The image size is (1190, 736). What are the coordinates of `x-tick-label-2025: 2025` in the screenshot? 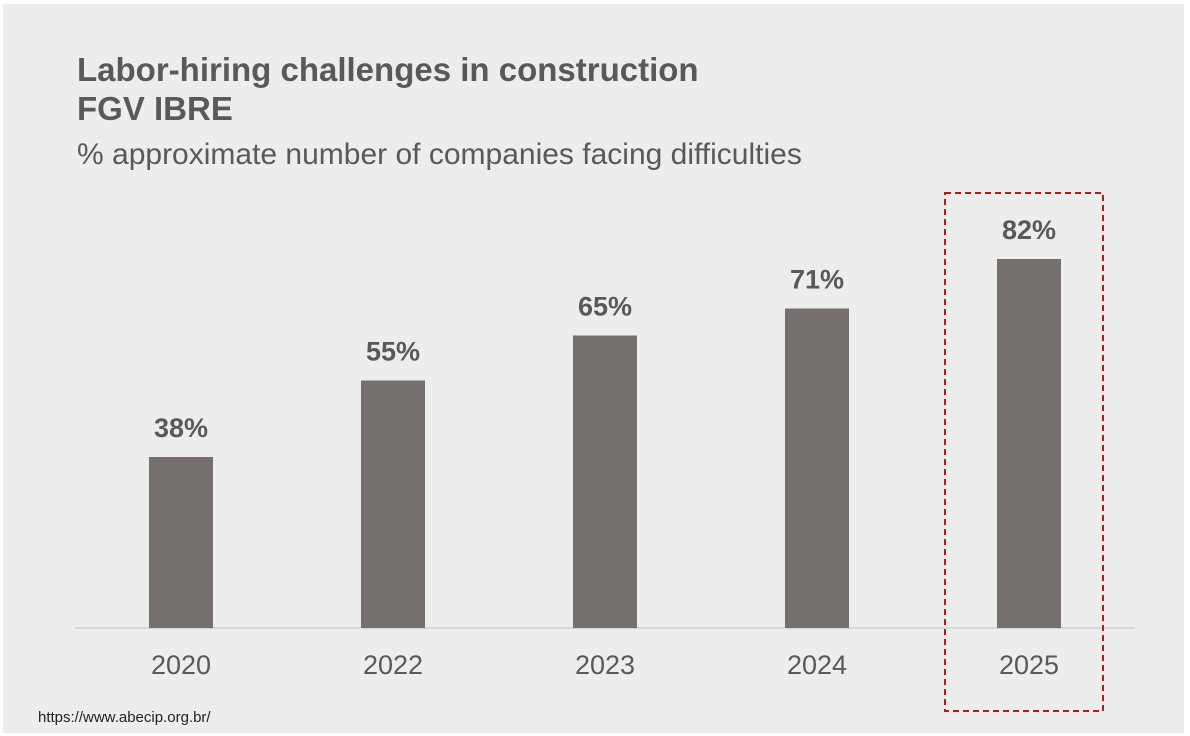 It's located at (1029, 665).